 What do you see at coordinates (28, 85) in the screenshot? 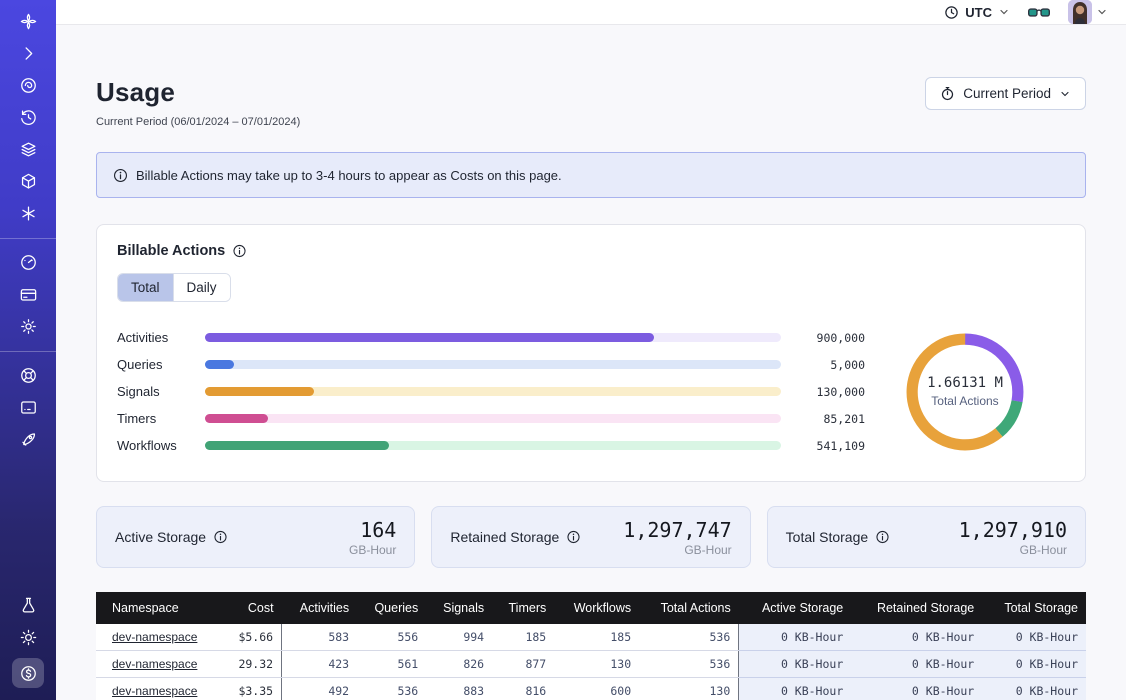
I see `sidebar-item-namespaces` at bounding box center [28, 85].